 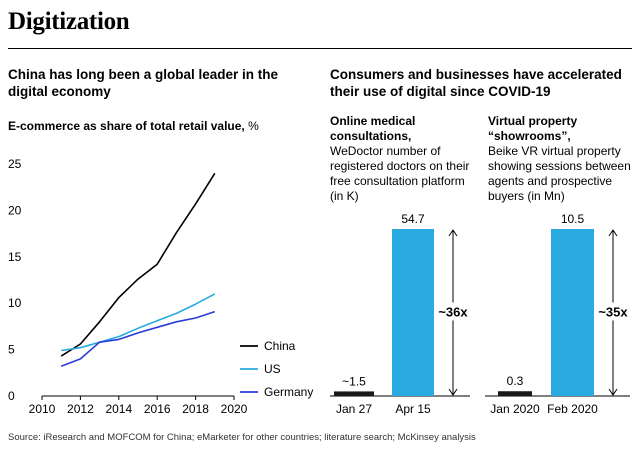 What do you see at coordinates (80, 409) in the screenshot?
I see `x-tick-label: 2012` at bounding box center [80, 409].